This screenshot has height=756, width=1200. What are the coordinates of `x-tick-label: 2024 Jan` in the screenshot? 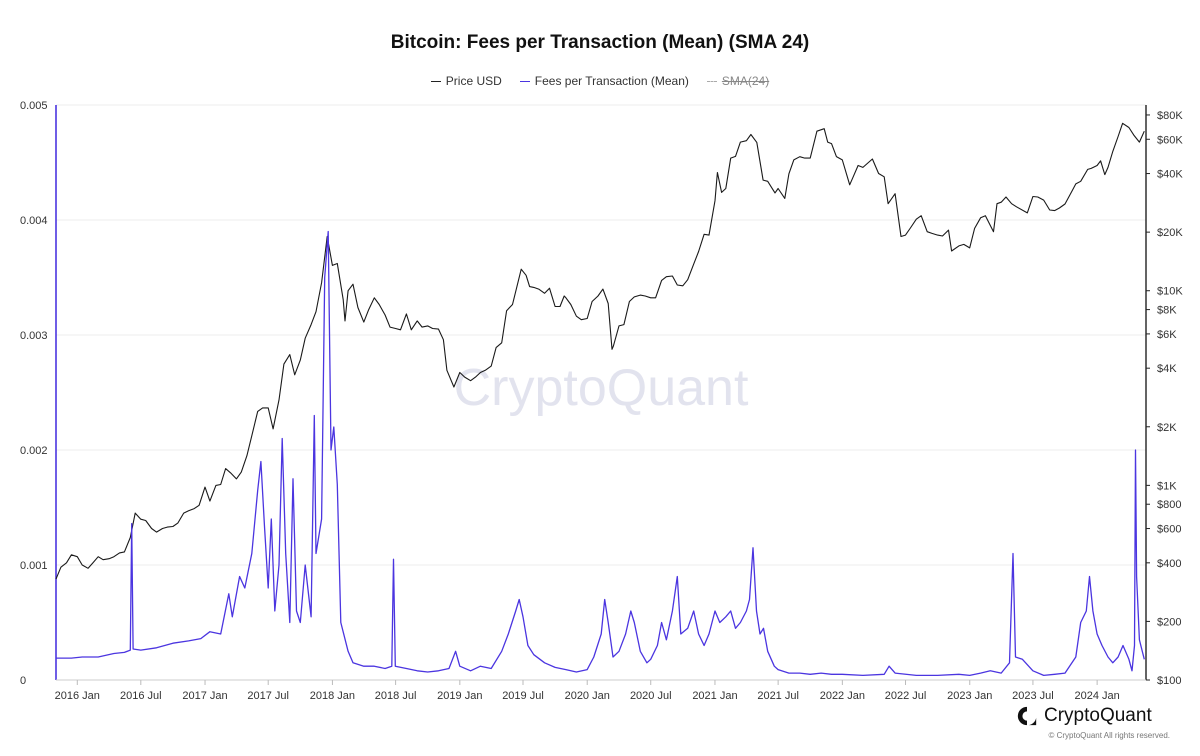 It's located at (1097, 696).